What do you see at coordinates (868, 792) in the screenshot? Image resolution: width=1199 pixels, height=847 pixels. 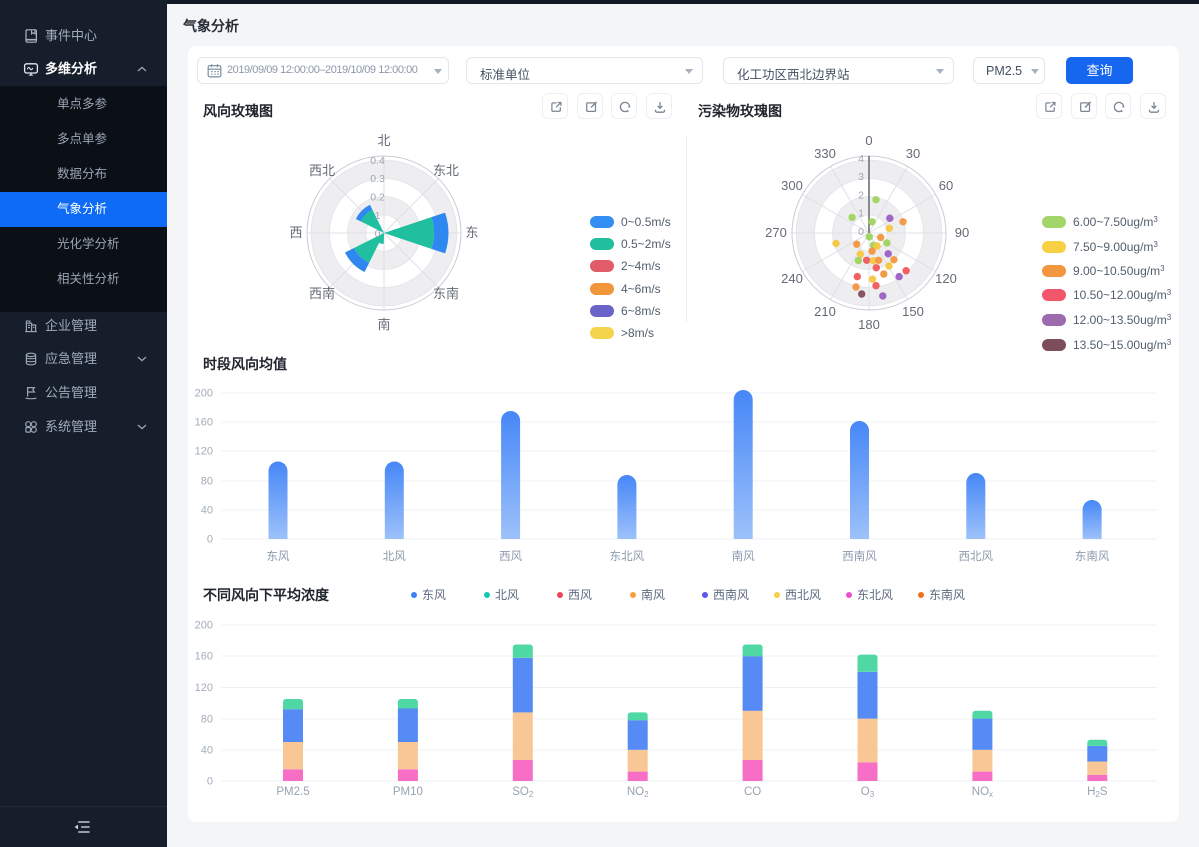 I see `svg-text: O3` at bounding box center [868, 792].